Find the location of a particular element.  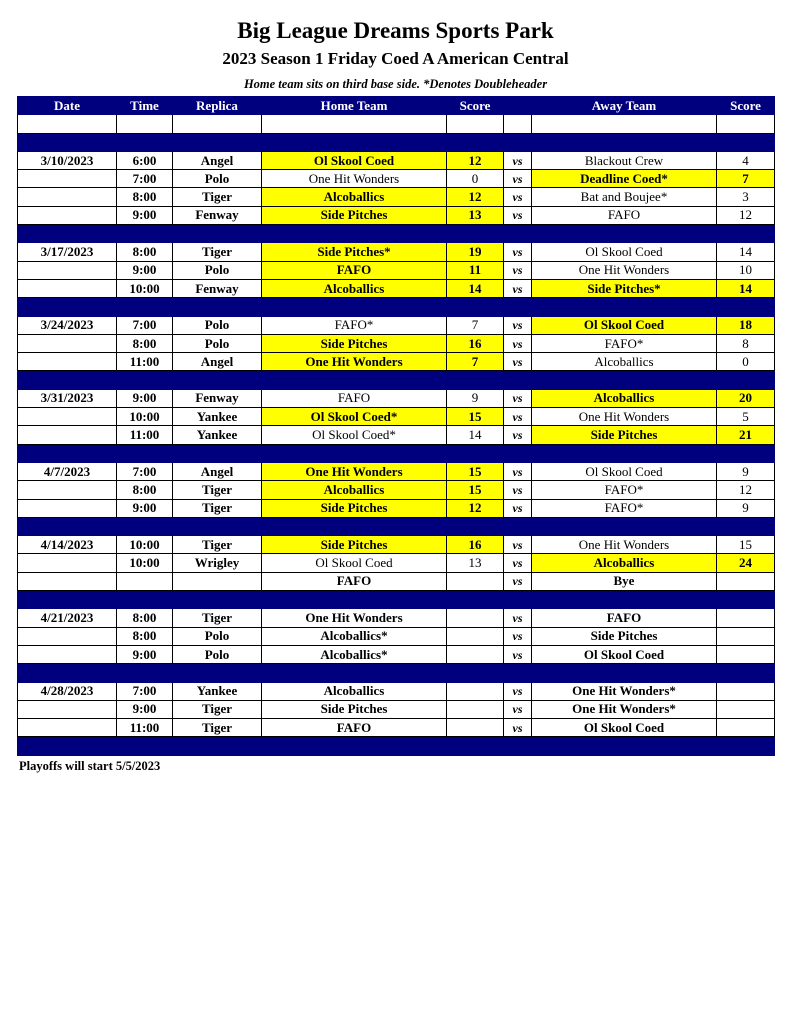

game-row: FAFO vs Bye is located at coordinates (396, 581).